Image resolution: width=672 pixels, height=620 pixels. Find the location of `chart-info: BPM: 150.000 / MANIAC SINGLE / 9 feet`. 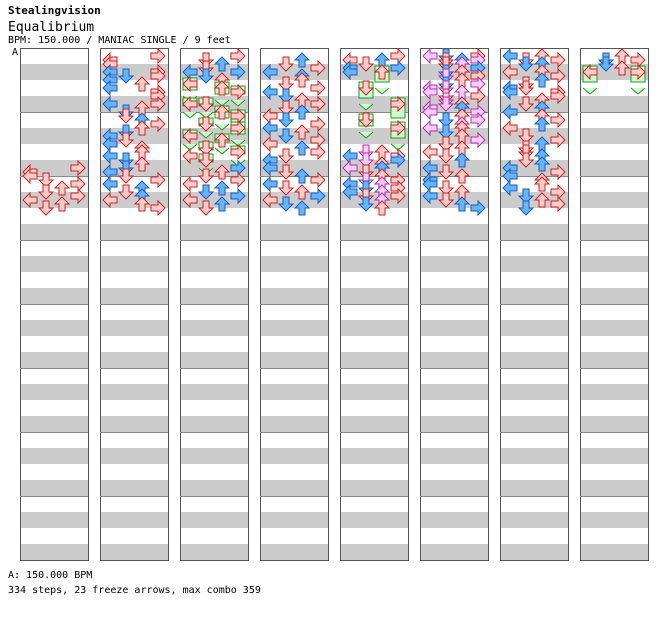

chart-info: BPM: 150.000 / MANIAC SINGLE / 9 feet is located at coordinates (119, 40).